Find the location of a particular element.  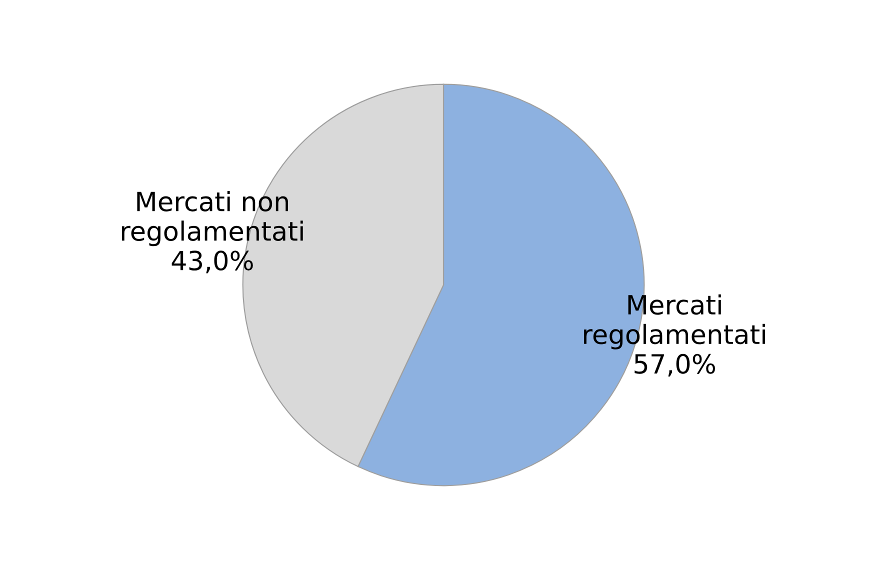

slice-label: Mercati regolamentati is located at coordinates (674, 322).